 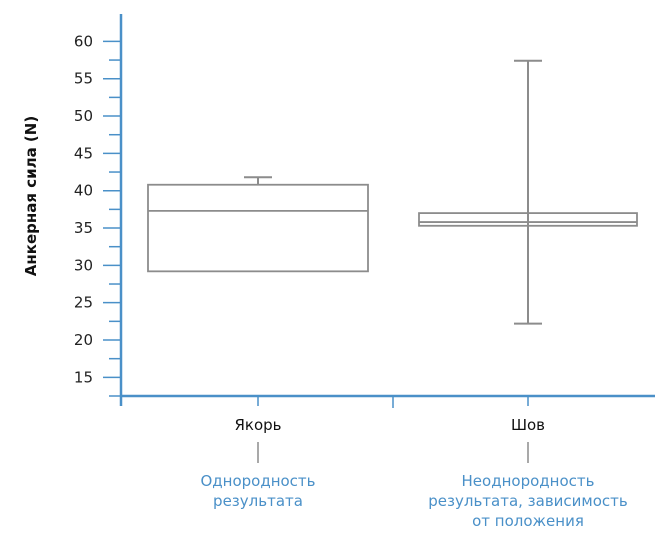 What do you see at coordinates (528, 481) in the screenshot?
I see `category-note-line: Неоднородность` at bounding box center [528, 481].